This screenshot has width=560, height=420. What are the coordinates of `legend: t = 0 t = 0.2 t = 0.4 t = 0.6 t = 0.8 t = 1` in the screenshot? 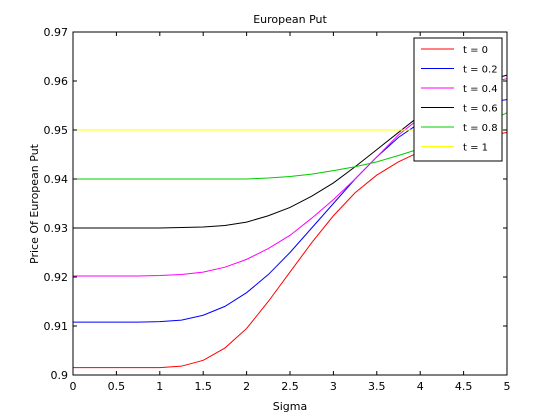 It's located at (458, 99).